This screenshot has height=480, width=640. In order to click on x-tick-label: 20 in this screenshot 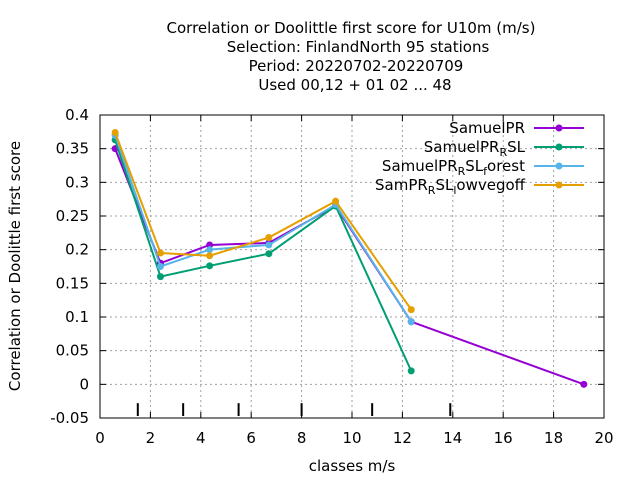, I will do `click(603, 438)`.